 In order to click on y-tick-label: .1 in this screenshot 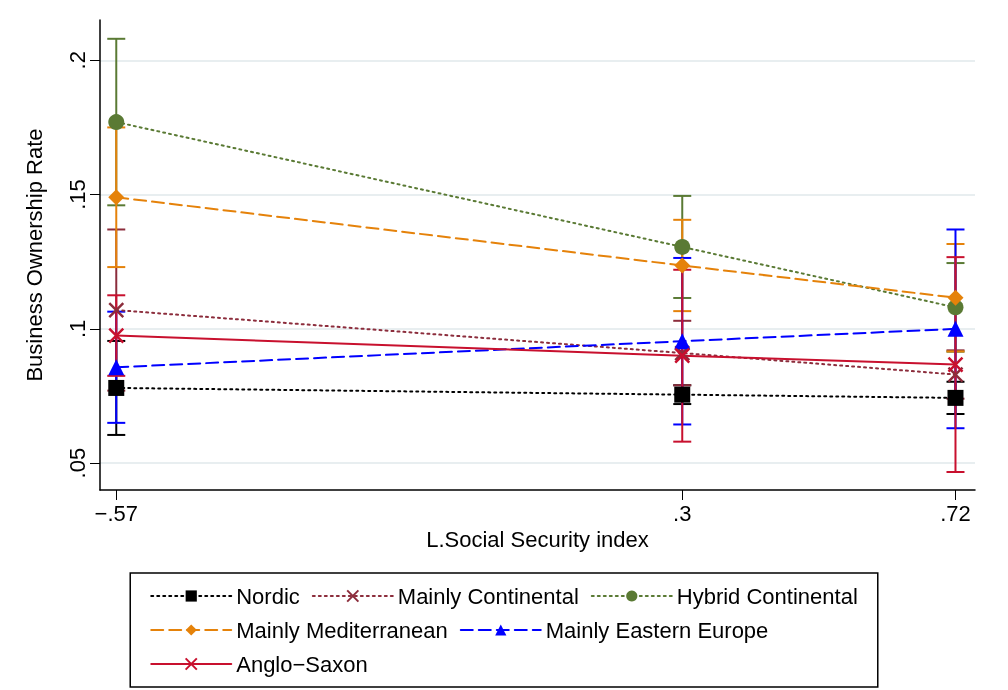, I will do `click(77, 329)`.